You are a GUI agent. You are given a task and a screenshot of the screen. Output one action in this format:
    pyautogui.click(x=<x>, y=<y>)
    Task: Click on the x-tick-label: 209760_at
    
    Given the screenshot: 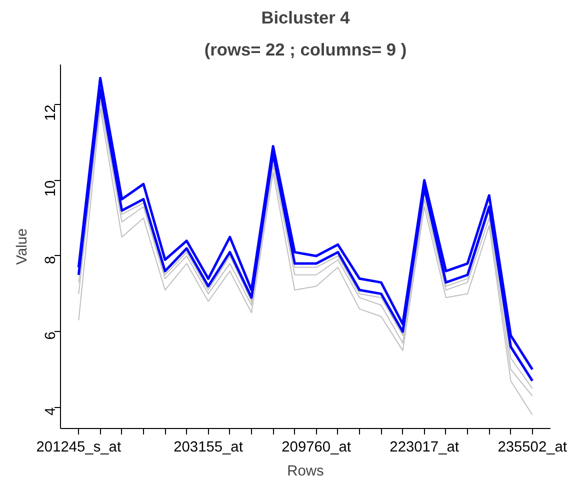 What is the action you would take?
    pyautogui.click(x=316, y=448)
    